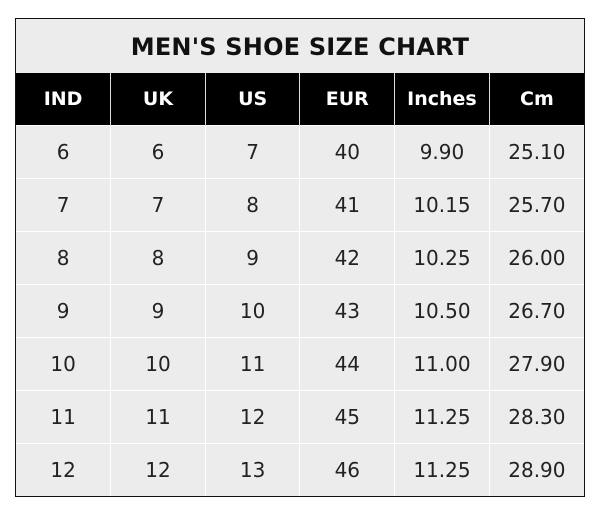 The height and width of the screenshot is (521, 605). I want to click on table-row: 11 11 12 45 11.25 28.30, so click(300, 417).